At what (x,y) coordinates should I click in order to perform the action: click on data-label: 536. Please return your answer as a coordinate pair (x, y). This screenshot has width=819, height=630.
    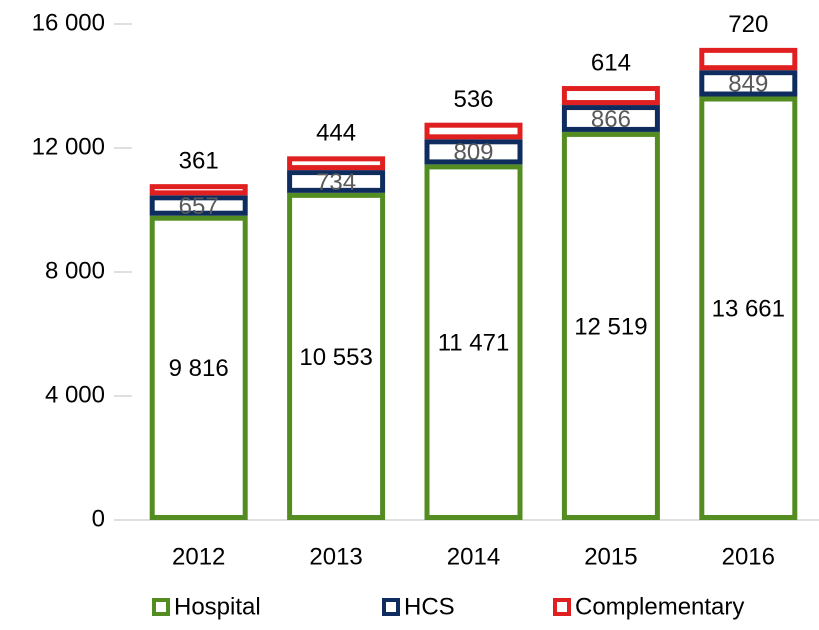
    Looking at the image, I should click on (473, 99).